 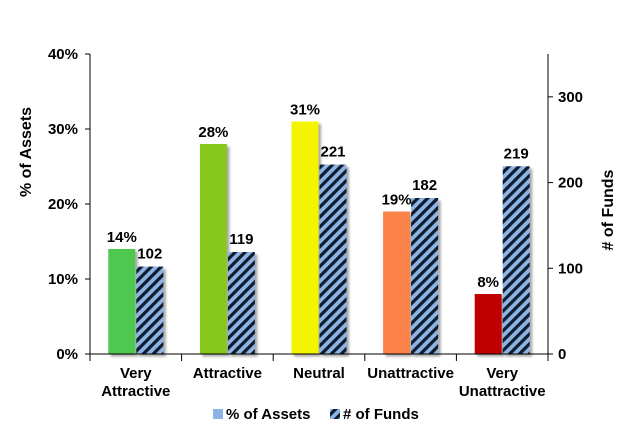 What do you see at coordinates (565, 226) in the screenshot?
I see `right-axis-ticks: 0 100 200 300` at bounding box center [565, 226].